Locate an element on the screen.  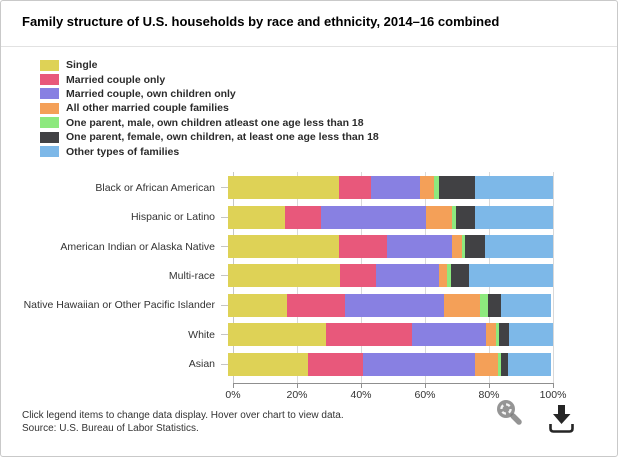
x-axis-label: 20% is located at coordinates (297, 395).